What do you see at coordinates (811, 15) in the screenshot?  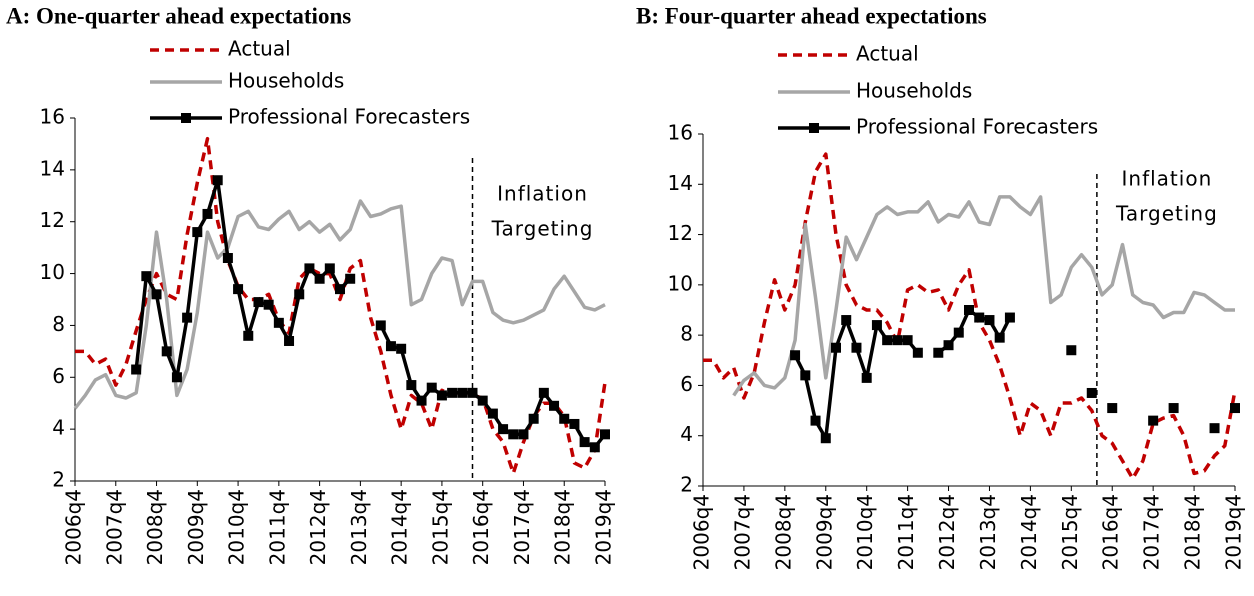 I see `chart-title: B: Four-quarter ahead expectations` at bounding box center [811, 15].